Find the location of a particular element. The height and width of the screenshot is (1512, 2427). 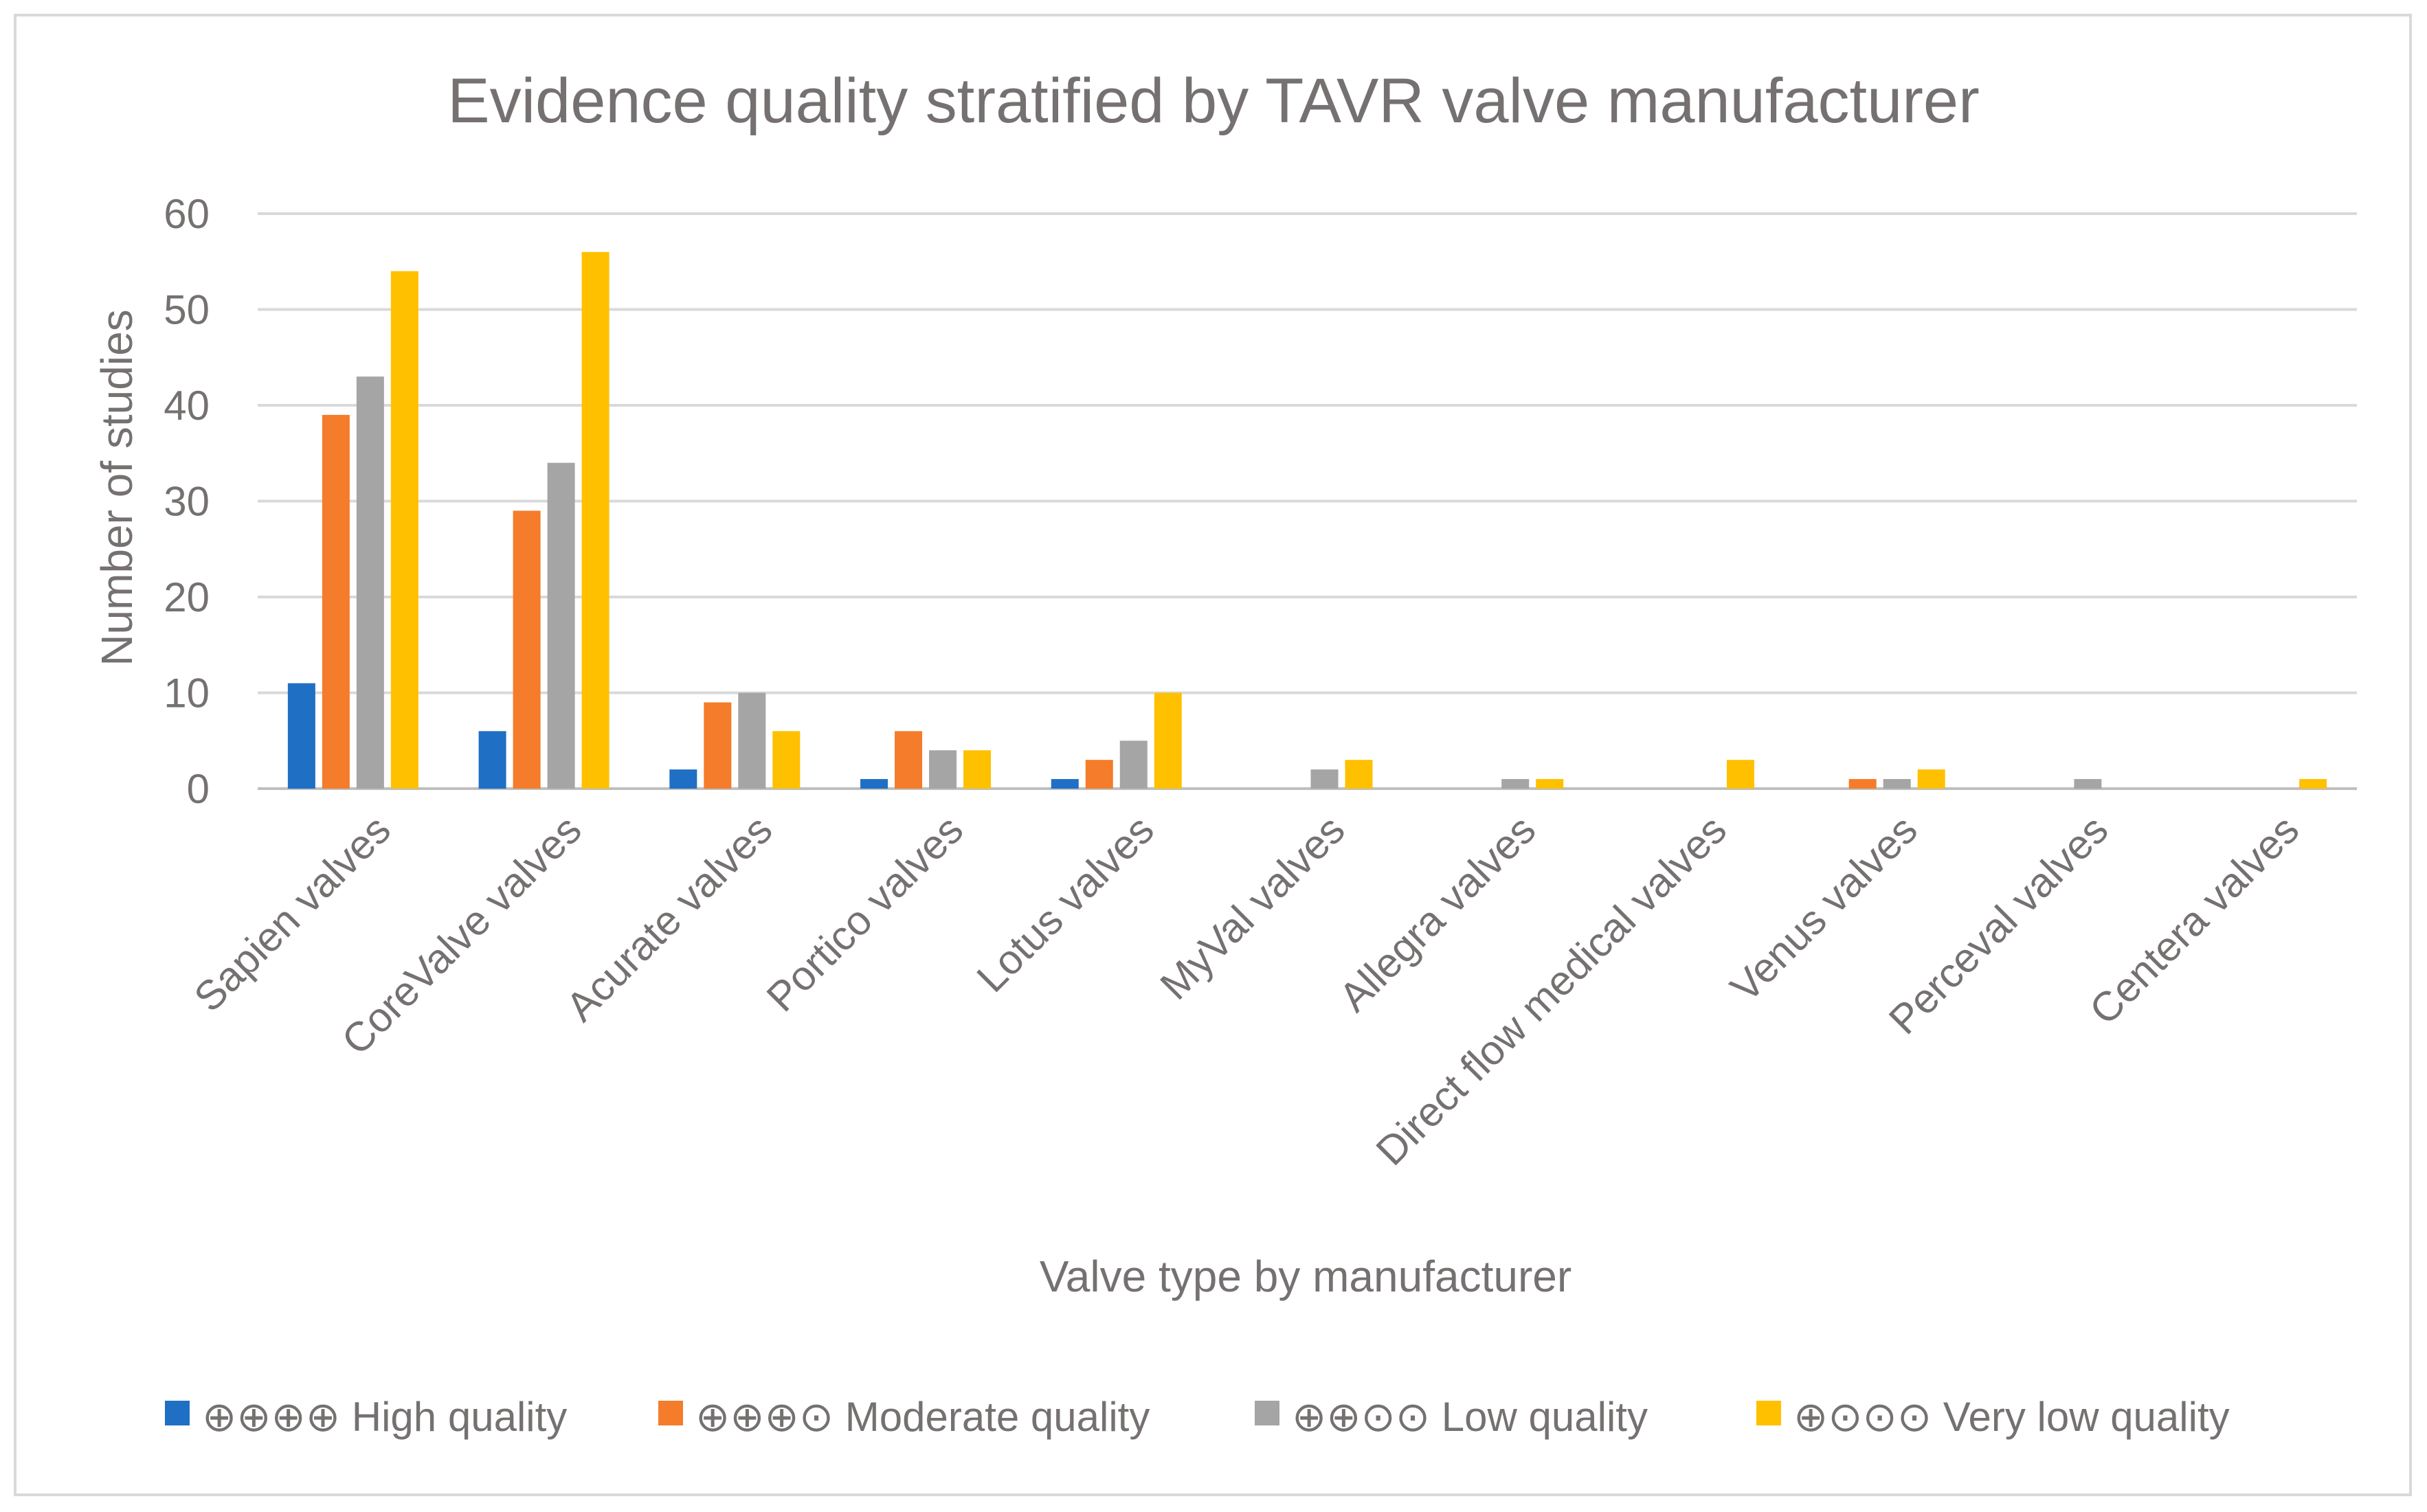

x-axis-label: Valve type by manufacturer is located at coordinates (1306, 1276).